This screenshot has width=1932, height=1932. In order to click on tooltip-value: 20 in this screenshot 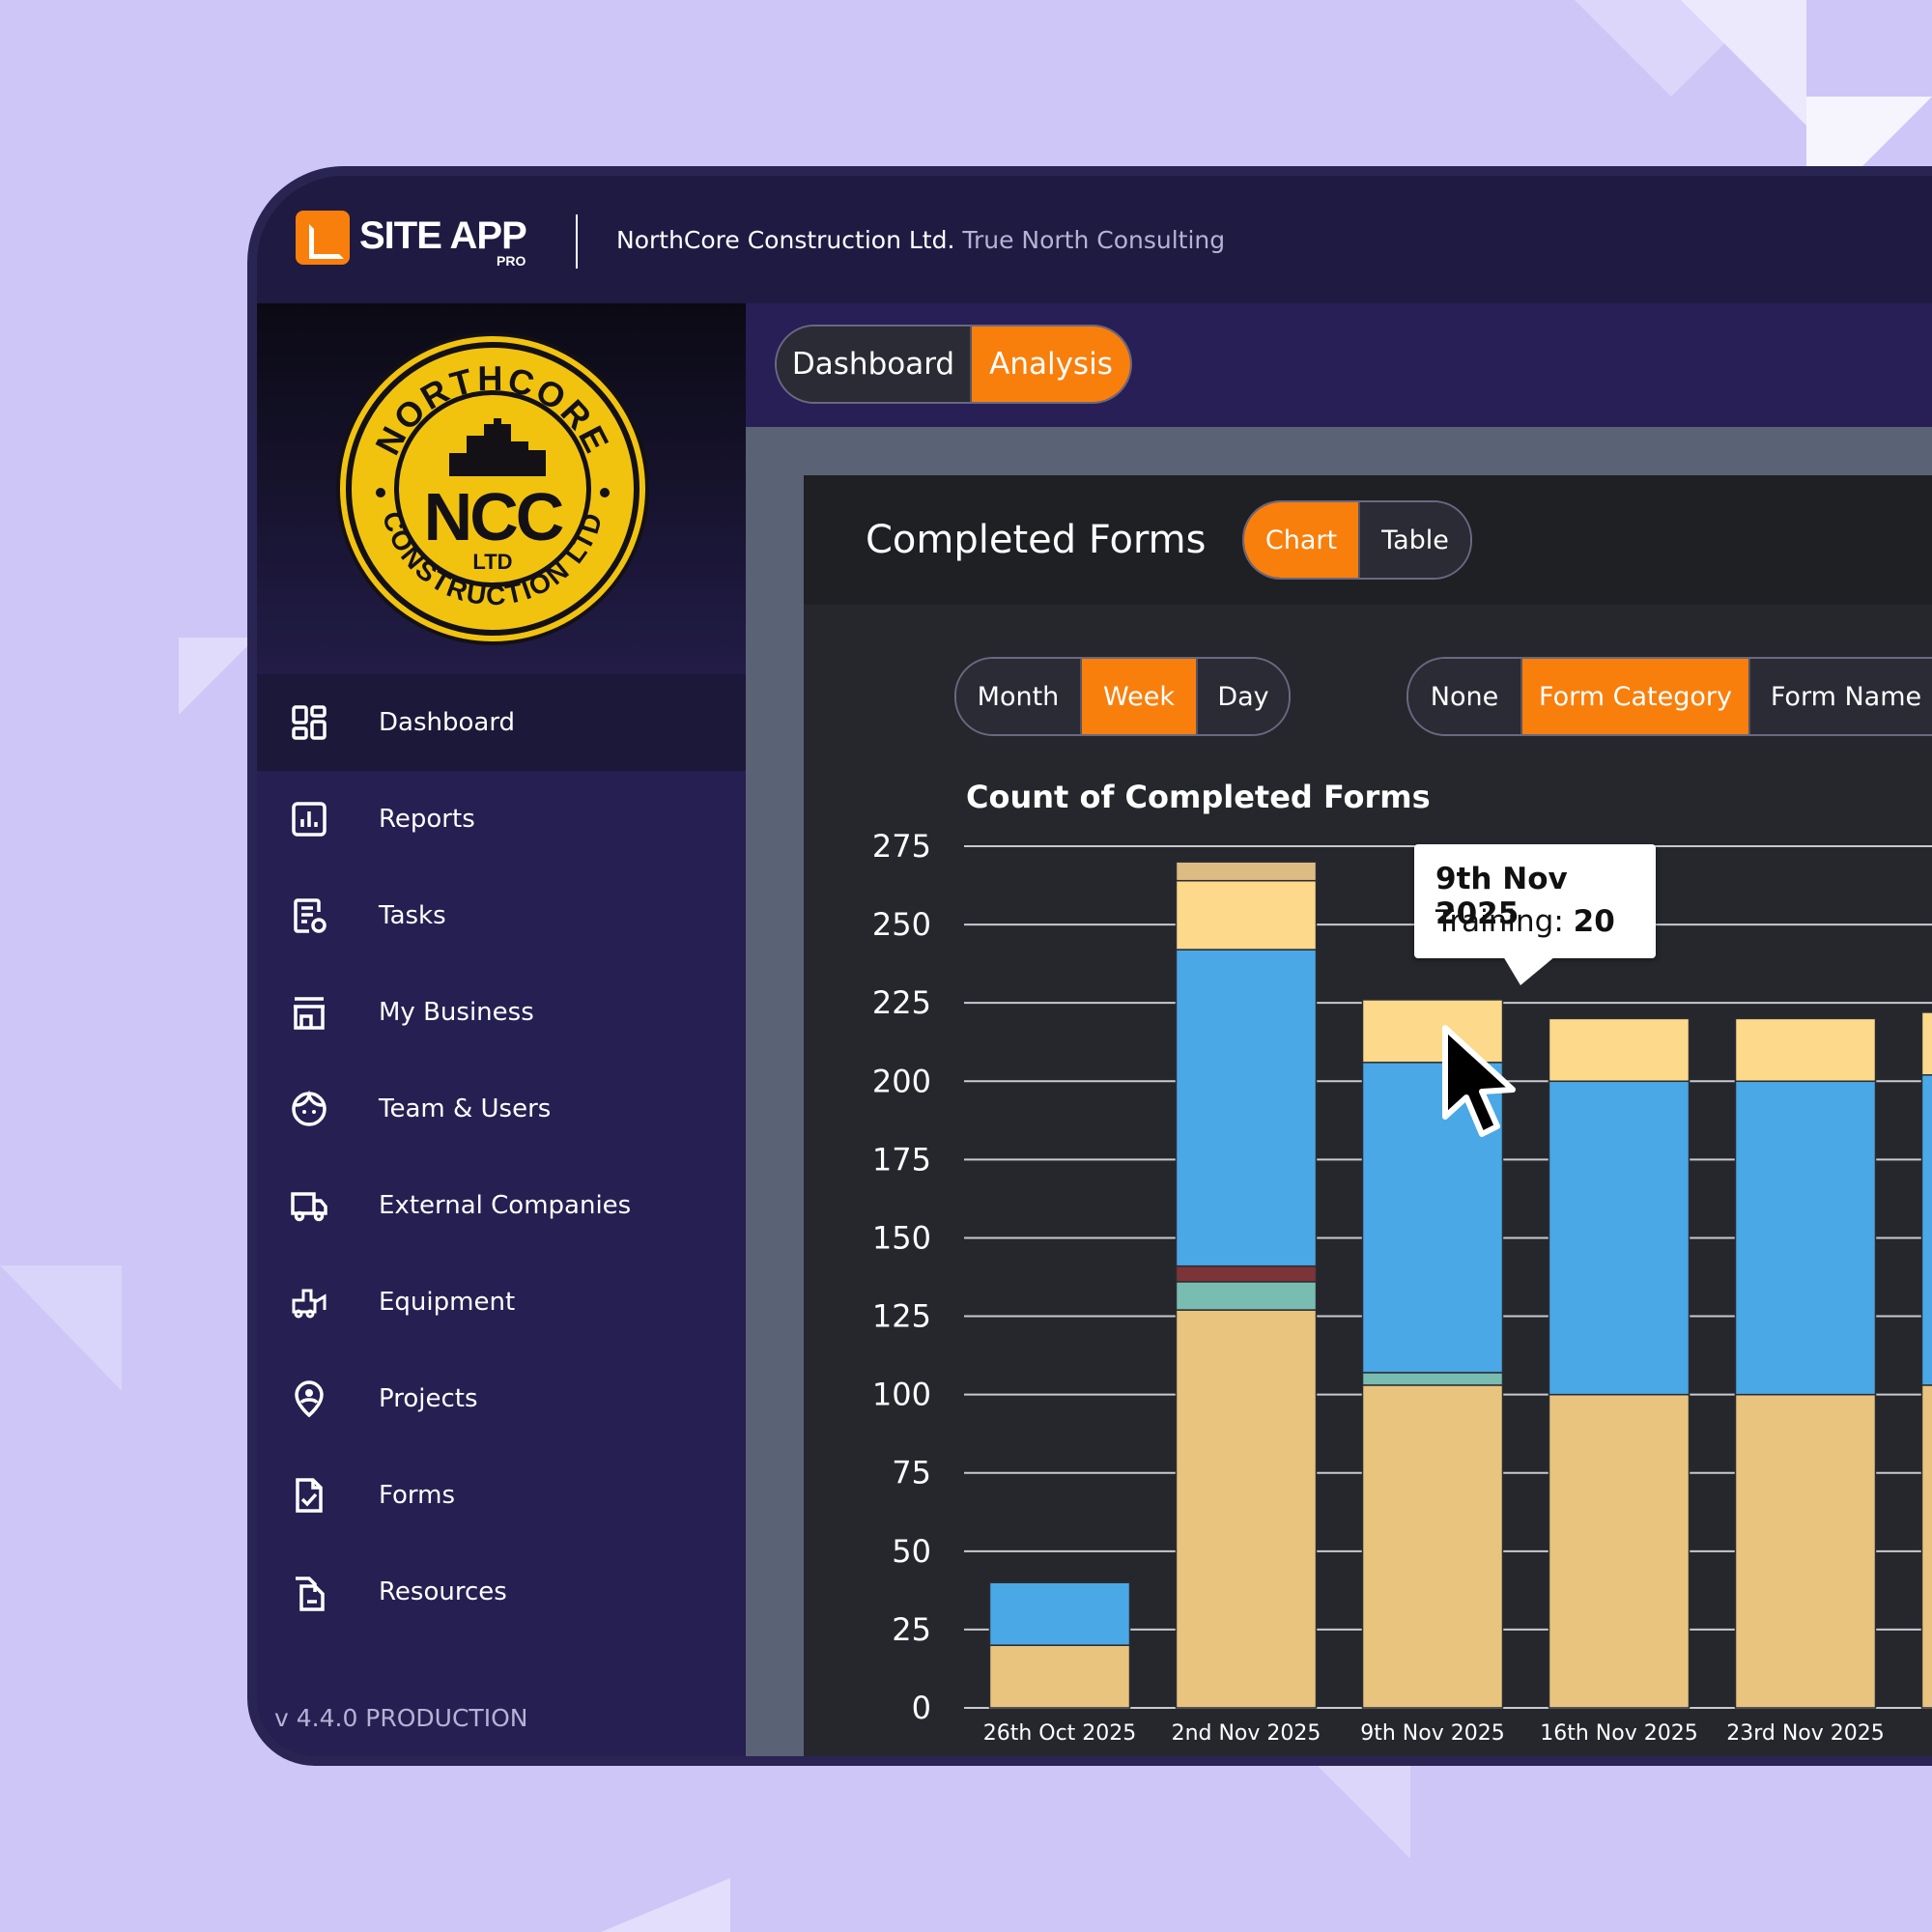, I will do `click(1594, 921)`.